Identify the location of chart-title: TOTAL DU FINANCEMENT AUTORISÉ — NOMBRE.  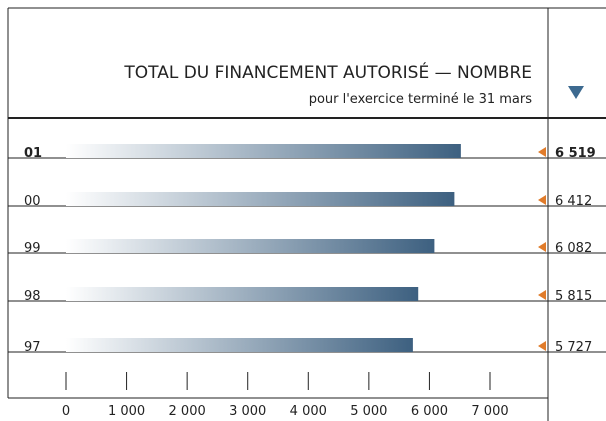
(327, 72).